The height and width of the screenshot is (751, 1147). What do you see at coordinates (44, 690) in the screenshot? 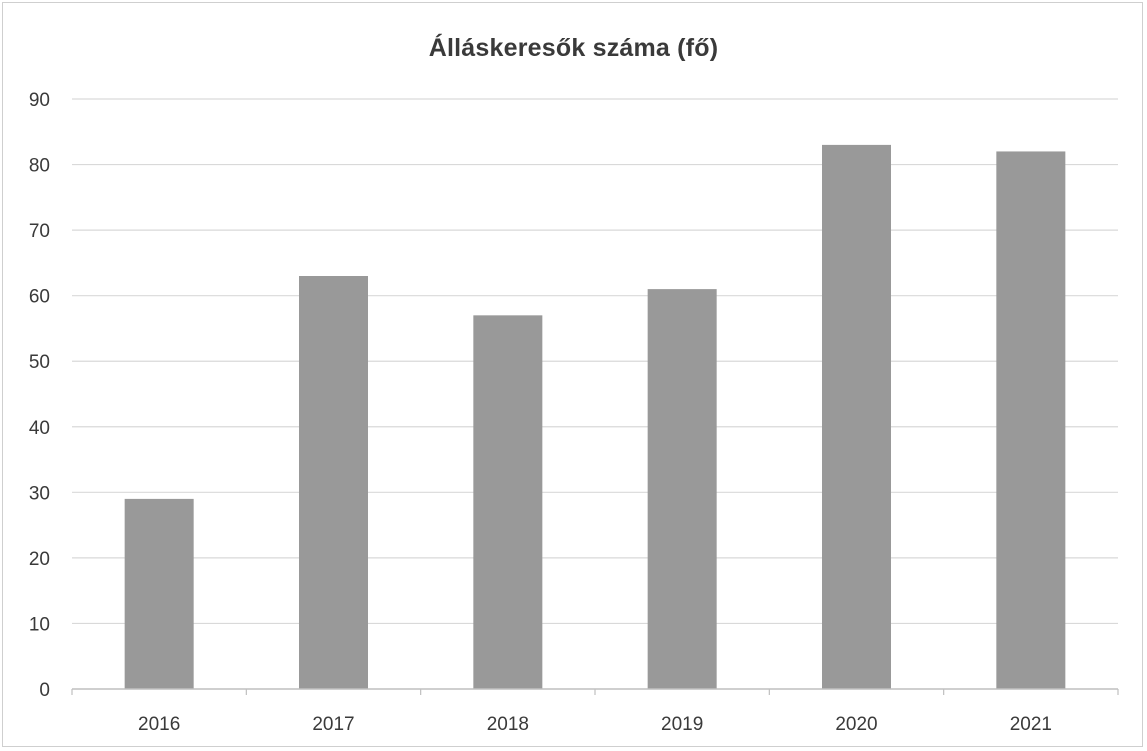
I see `y-tick-label: 0` at bounding box center [44, 690].